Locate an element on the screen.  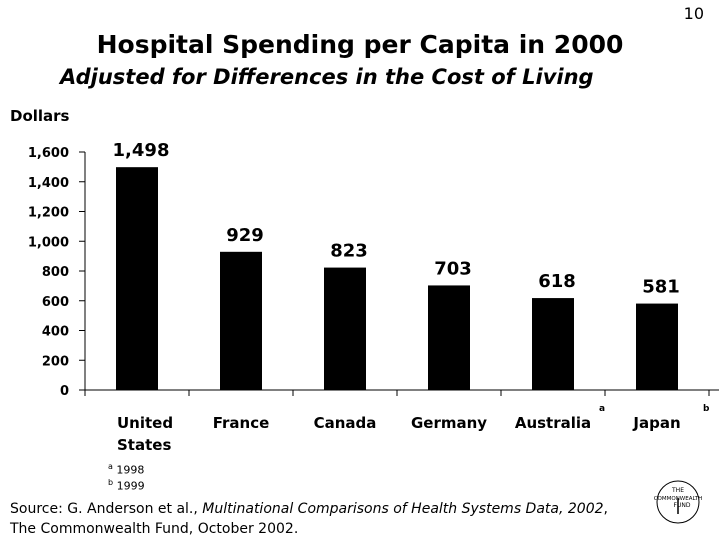
footnote-b: b 1999 is located at coordinates (126, 485).